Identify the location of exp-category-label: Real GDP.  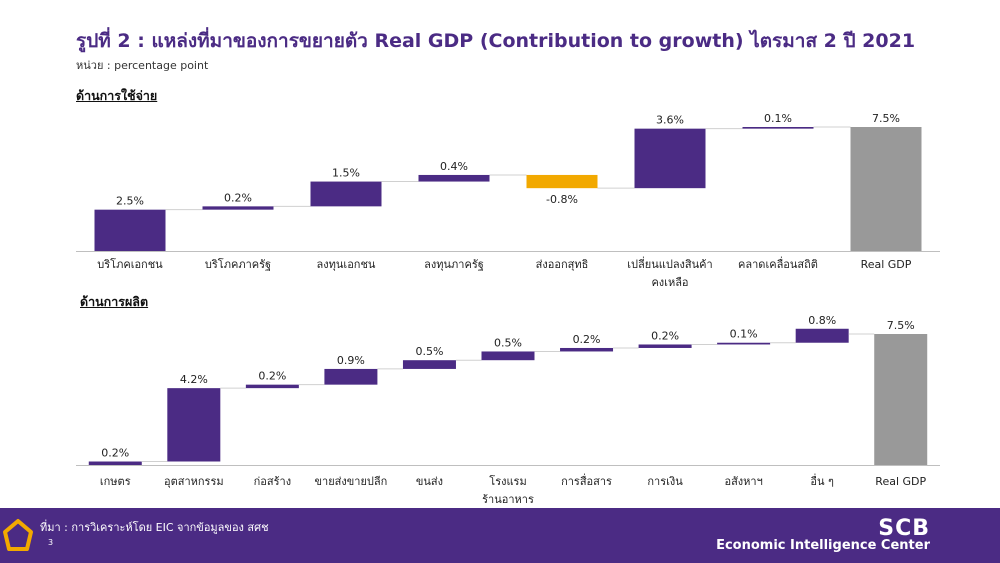
(886, 264).